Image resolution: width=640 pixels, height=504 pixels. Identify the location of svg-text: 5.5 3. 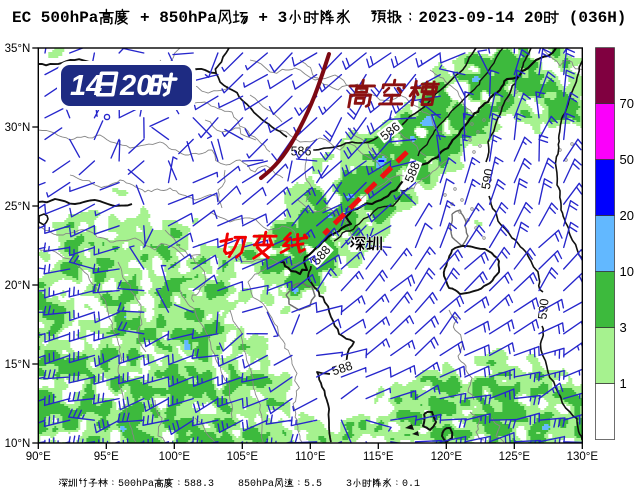
(328, 484).